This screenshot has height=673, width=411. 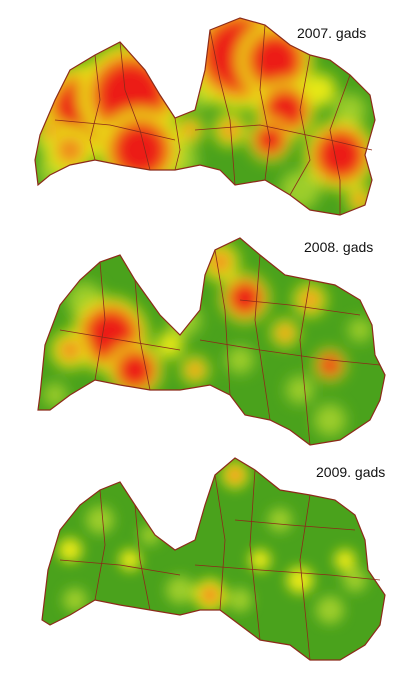 I want to click on year-label-2009: 2009. gads, so click(x=351, y=472).